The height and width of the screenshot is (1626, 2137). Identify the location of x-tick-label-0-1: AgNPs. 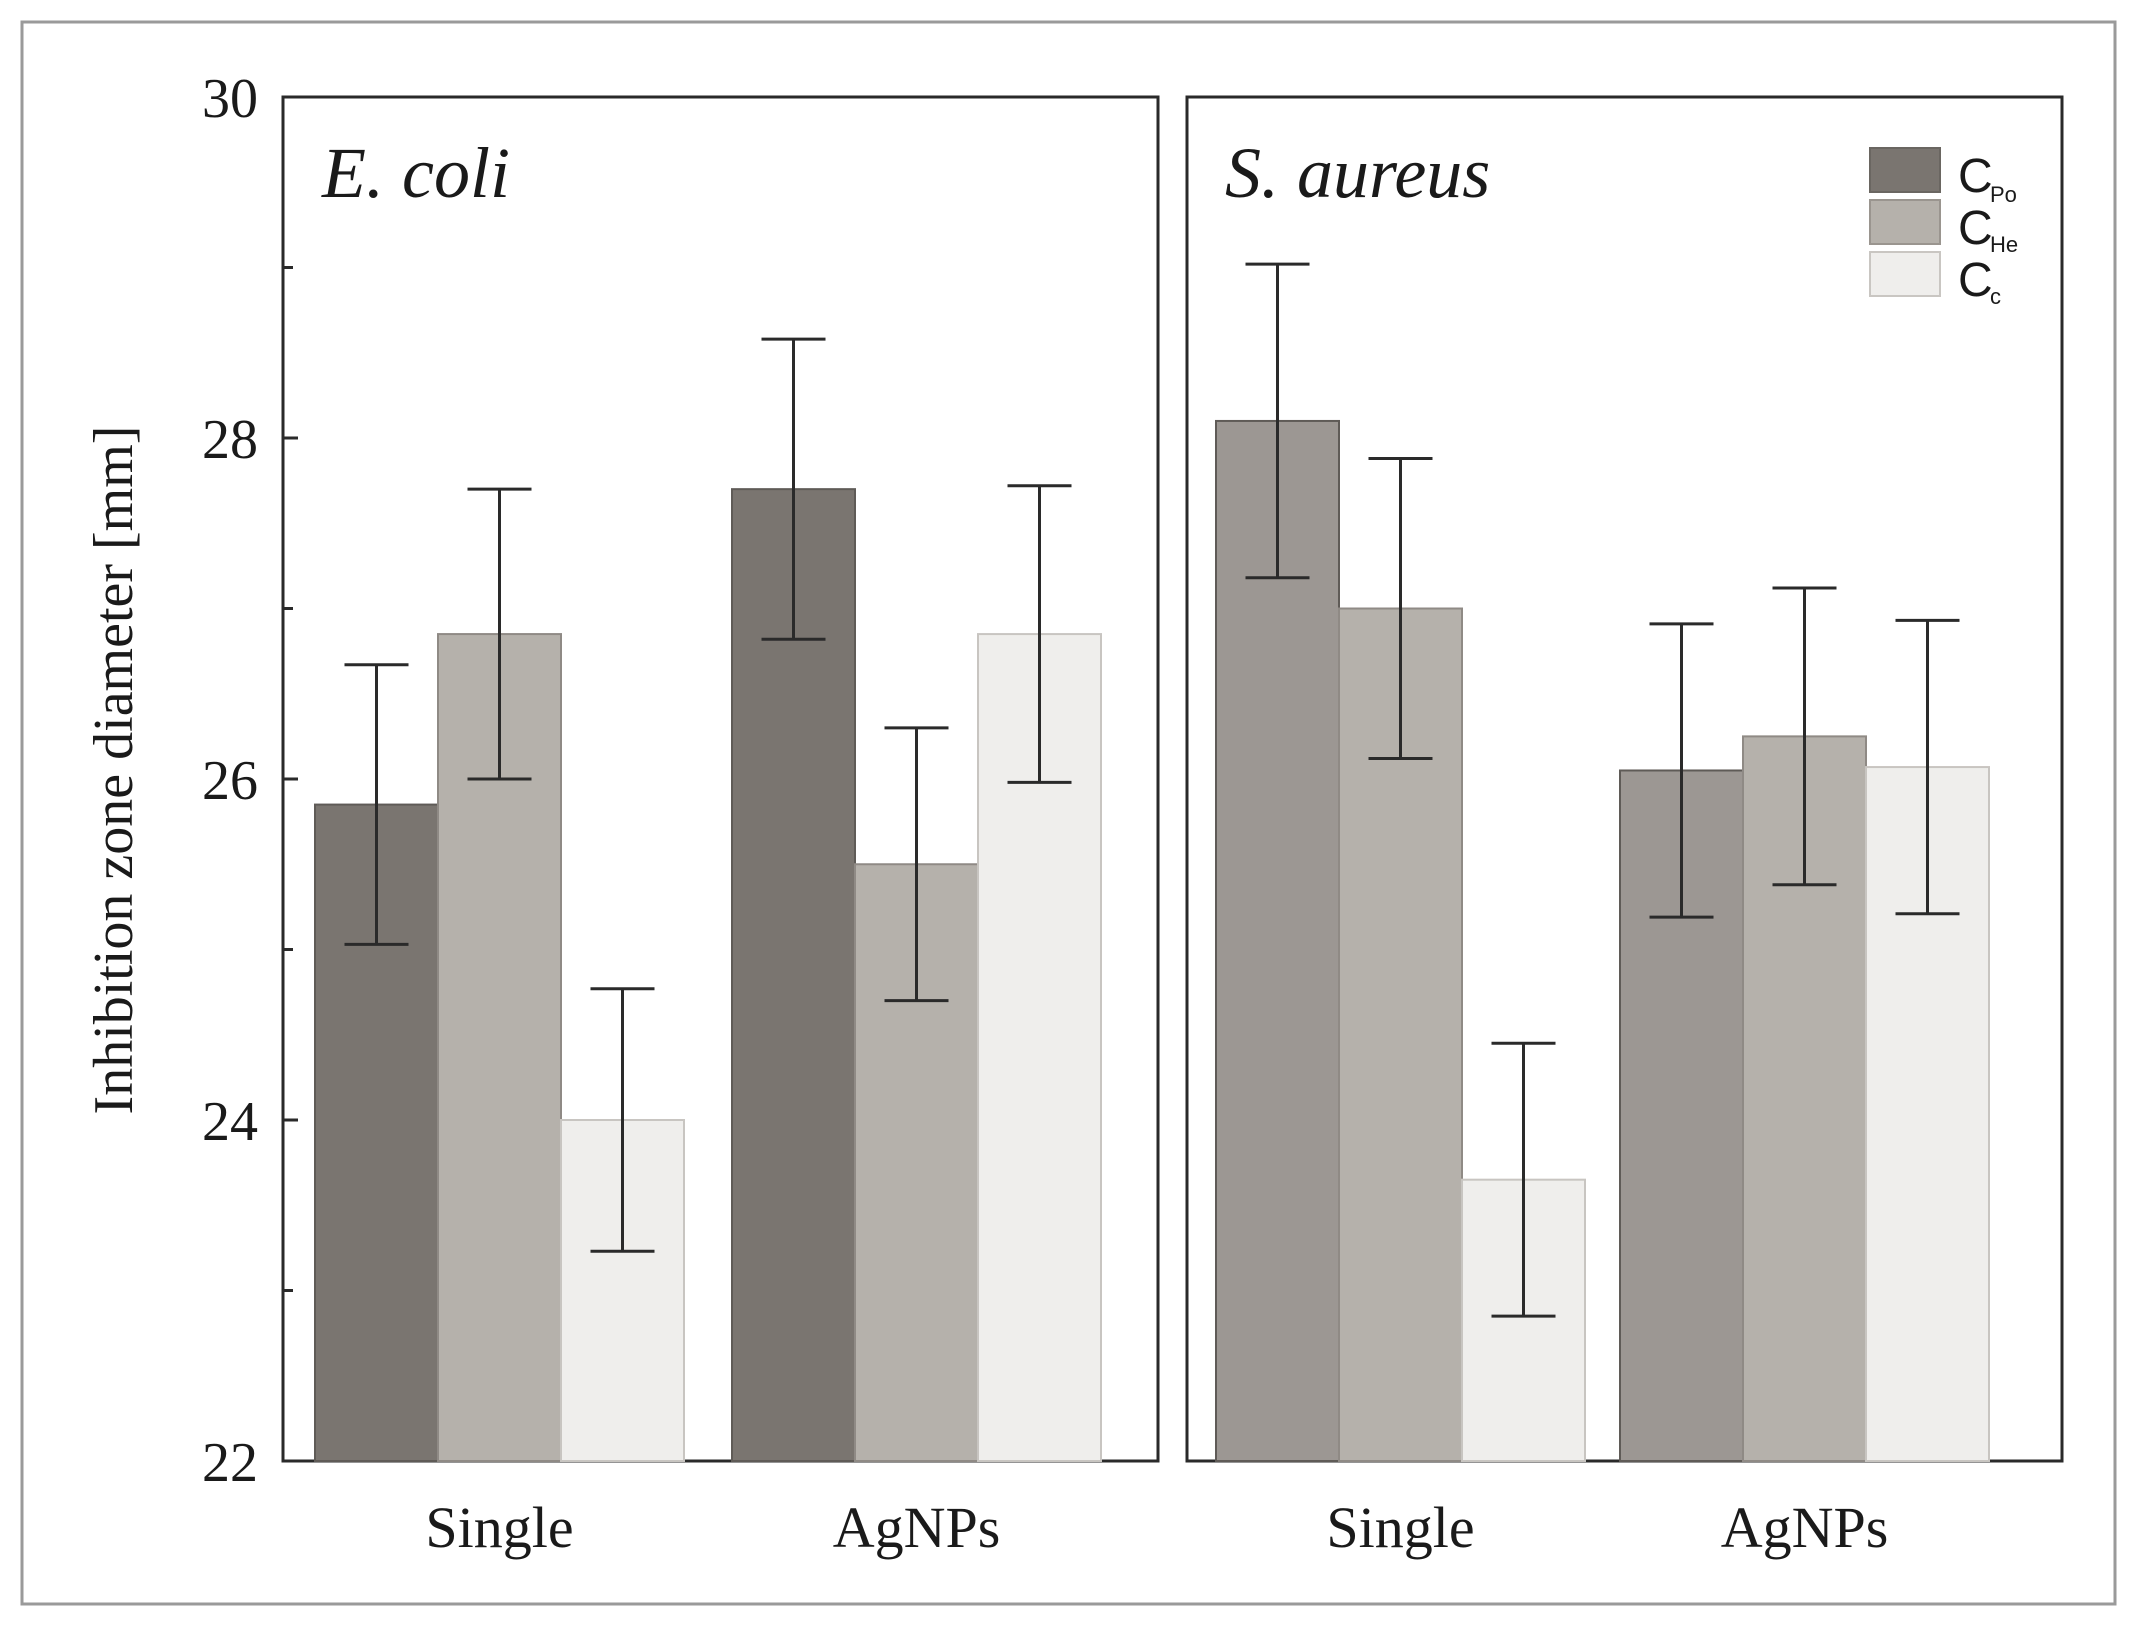
(917, 1527).